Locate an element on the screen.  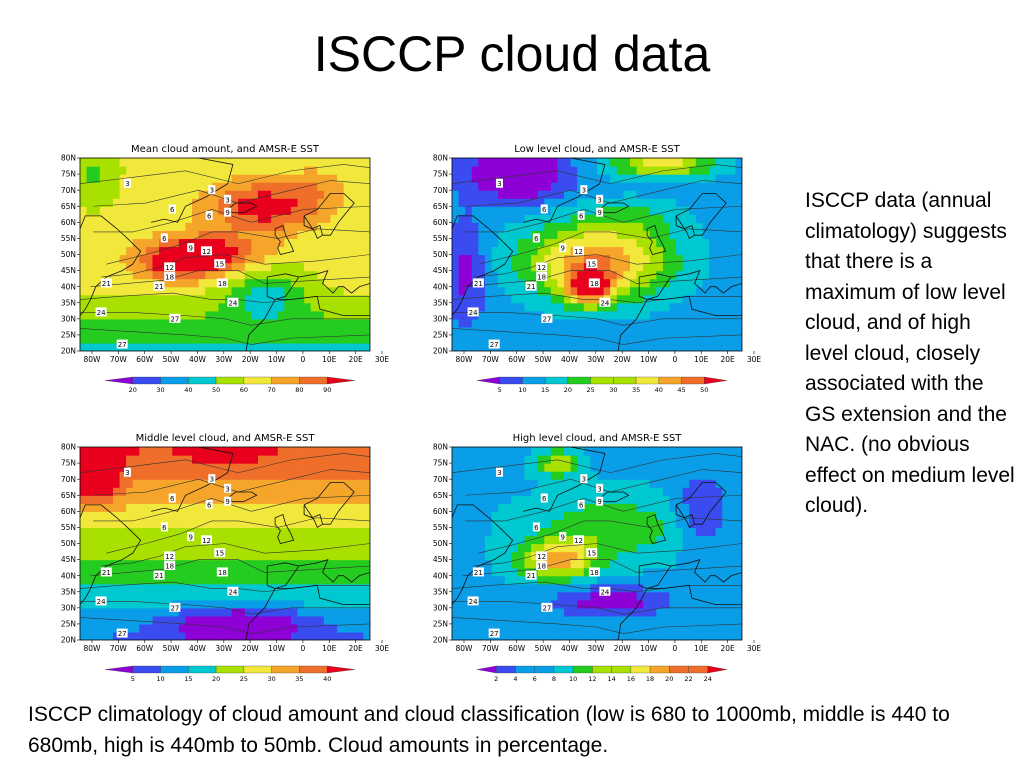
lat-label: 25N is located at coordinates (68, 624).